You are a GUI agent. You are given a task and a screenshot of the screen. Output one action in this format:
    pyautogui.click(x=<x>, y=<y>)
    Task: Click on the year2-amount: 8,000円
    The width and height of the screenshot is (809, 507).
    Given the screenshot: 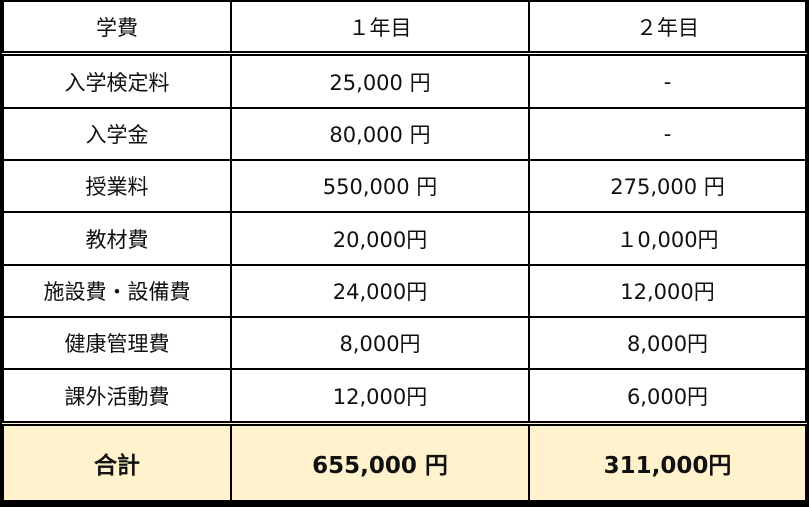 What is the action you would take?
    pyautogui.click(x=667, y=343)
    